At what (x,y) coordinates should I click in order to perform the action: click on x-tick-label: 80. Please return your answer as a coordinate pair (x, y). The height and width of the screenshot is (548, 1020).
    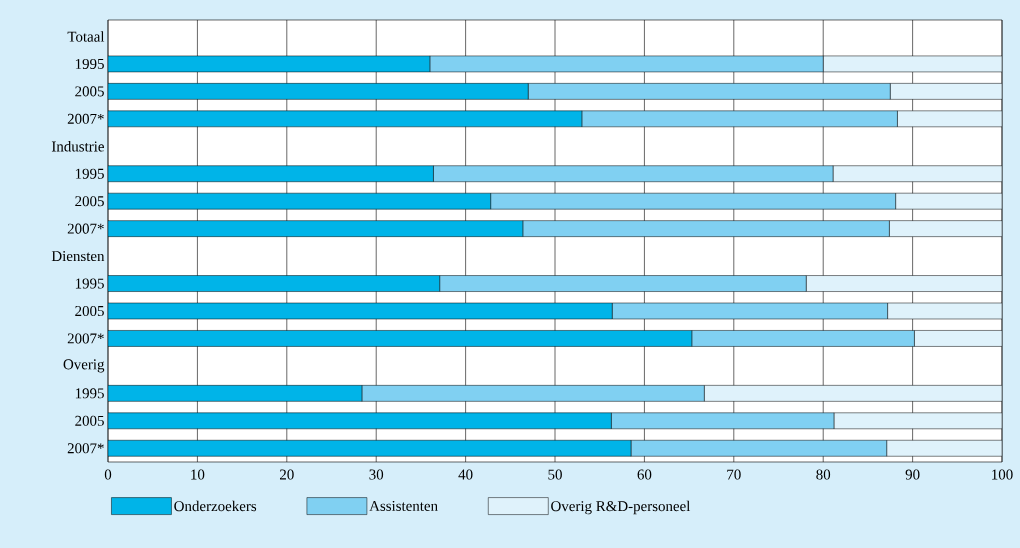
    Looking at the image, I should click on (823, 474).